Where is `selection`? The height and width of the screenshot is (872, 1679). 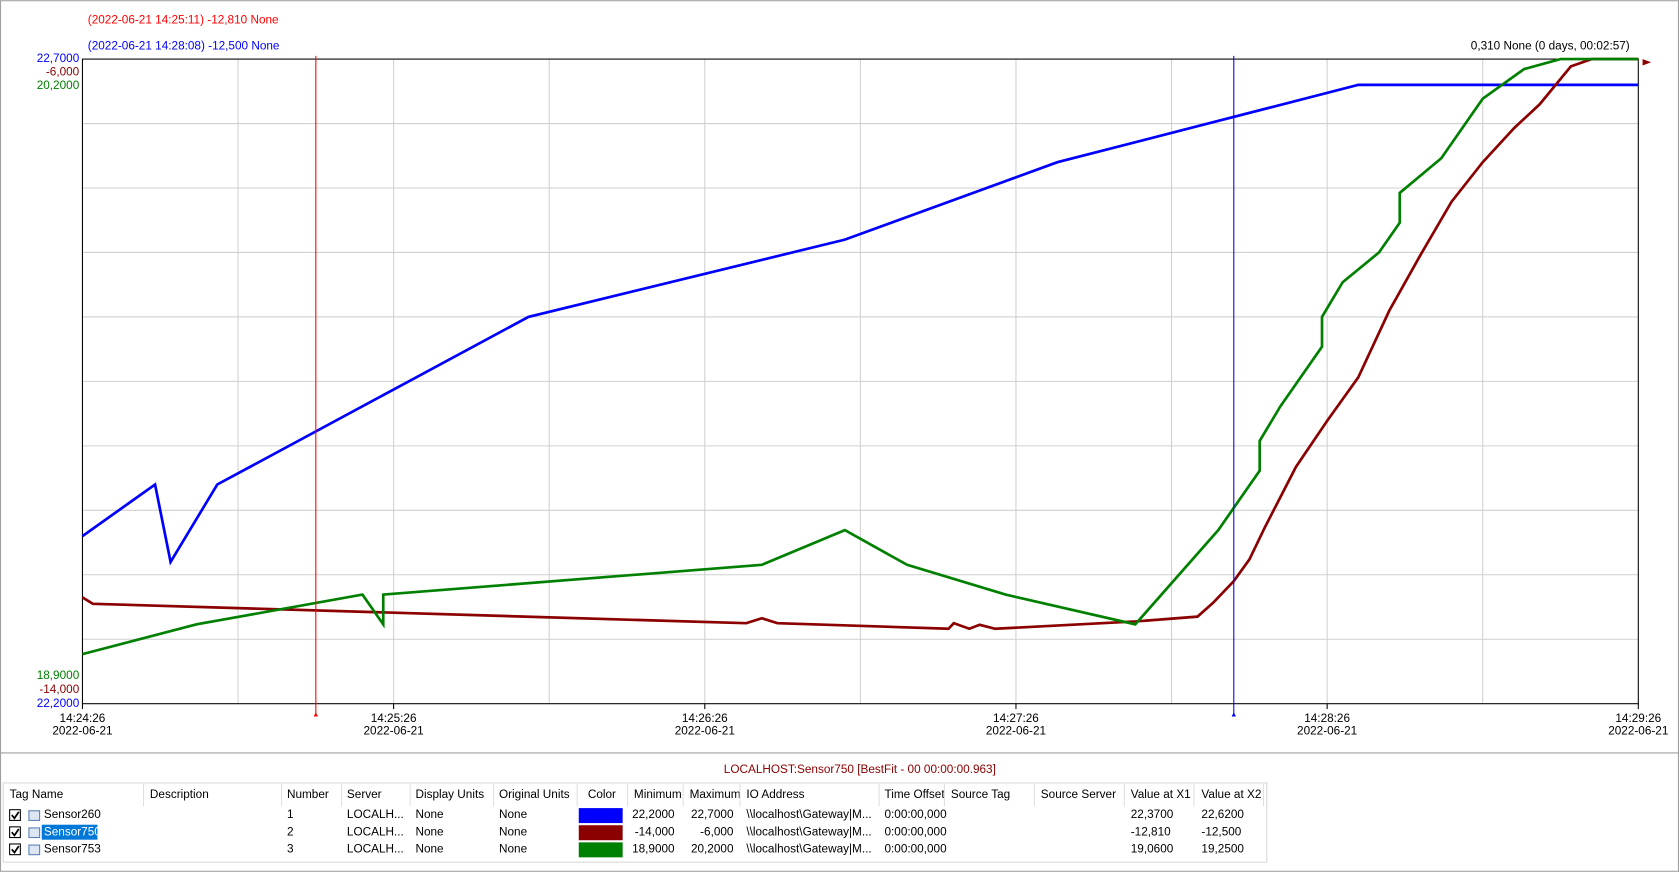 selection is located at coordinates (69, 832).